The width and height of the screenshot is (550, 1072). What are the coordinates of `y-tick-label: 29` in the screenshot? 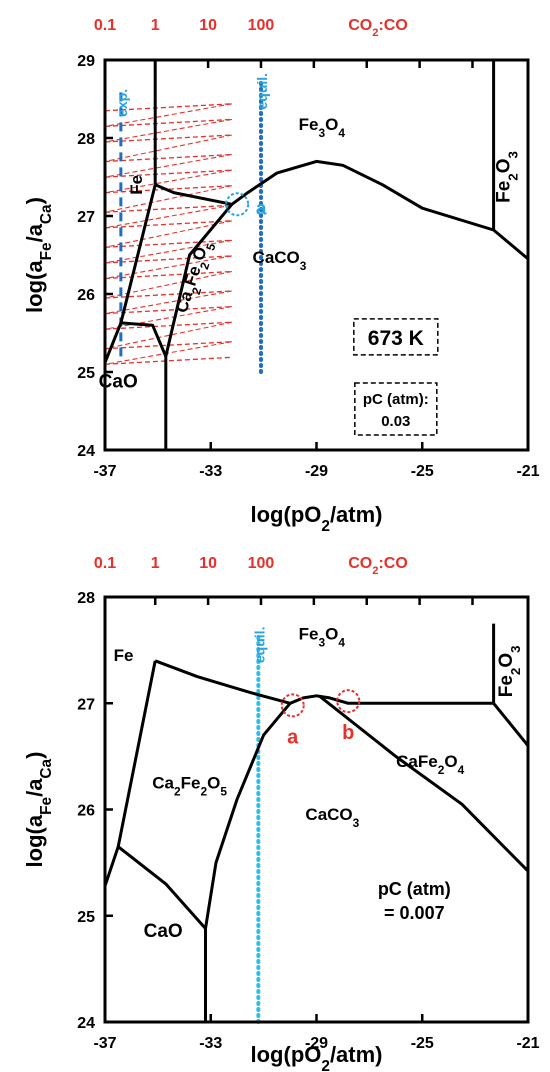 It's located at (86, 61).